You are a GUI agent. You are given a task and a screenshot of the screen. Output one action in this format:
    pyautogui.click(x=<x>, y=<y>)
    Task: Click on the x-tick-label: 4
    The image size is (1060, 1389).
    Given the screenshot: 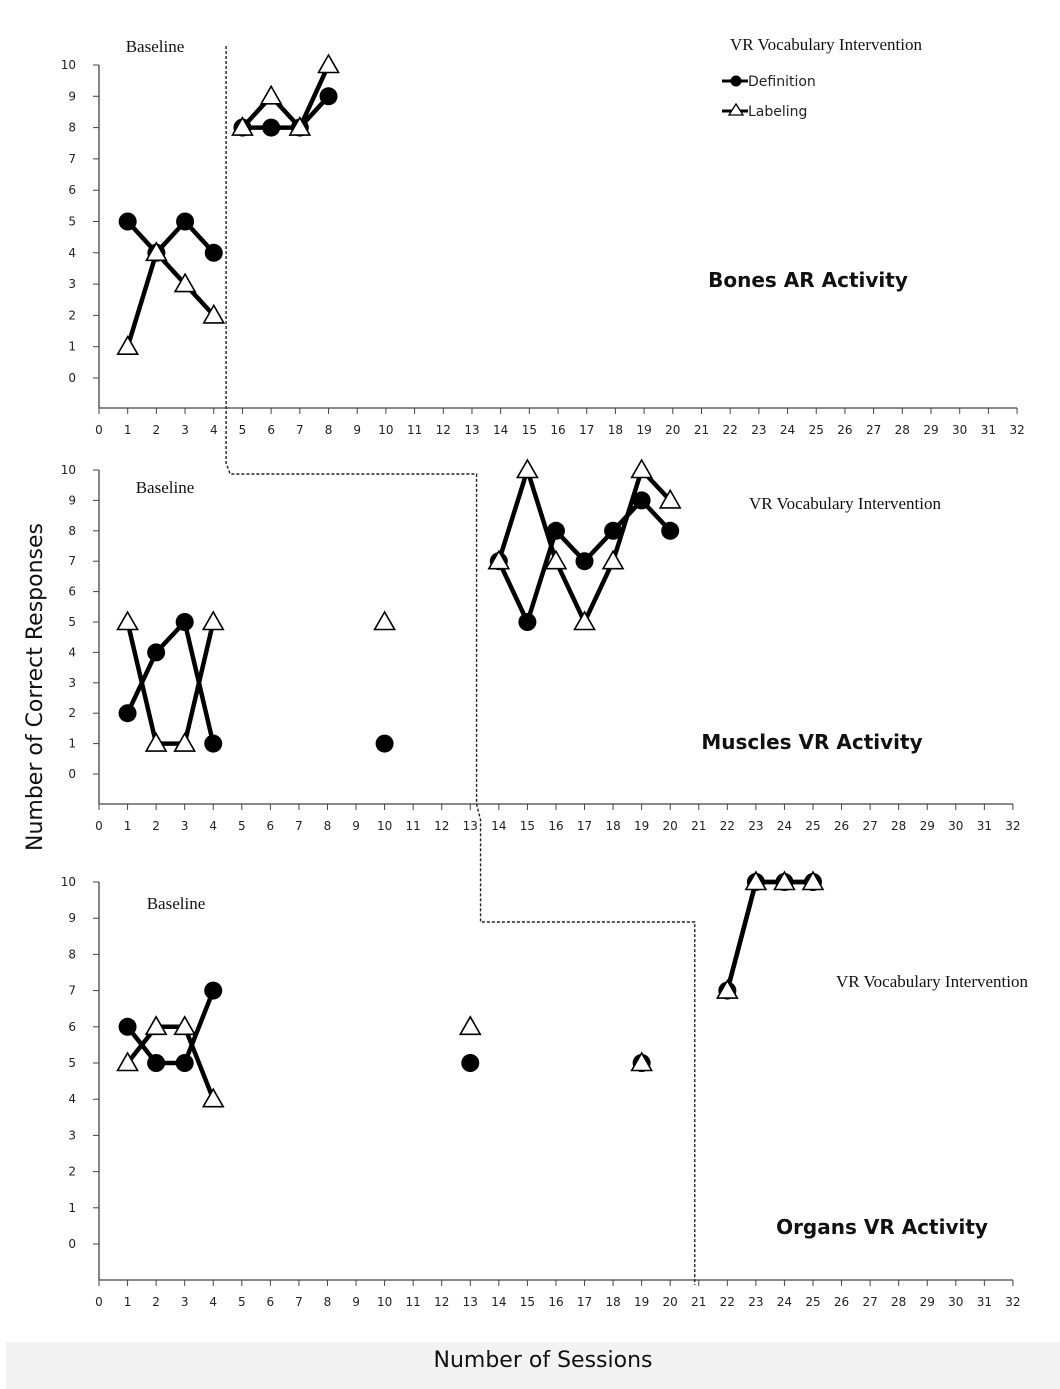 What is the action you would take?
    pyautogui.click(x=213, y=1302)
    